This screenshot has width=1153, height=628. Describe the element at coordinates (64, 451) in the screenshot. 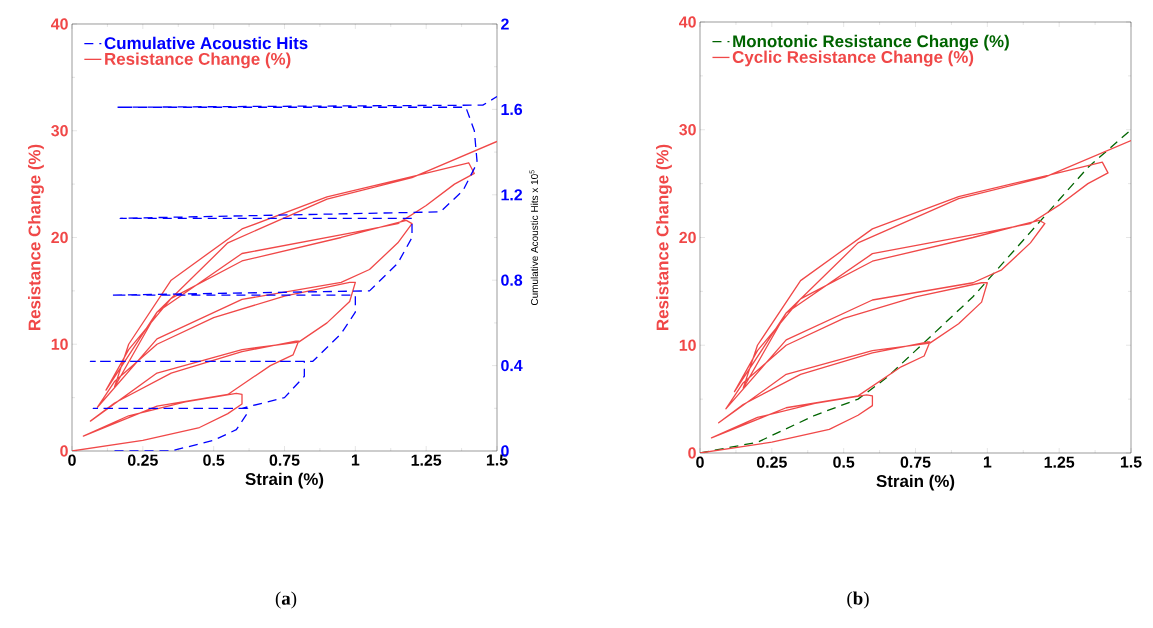

I see `y-tick-label: 0` at that location.